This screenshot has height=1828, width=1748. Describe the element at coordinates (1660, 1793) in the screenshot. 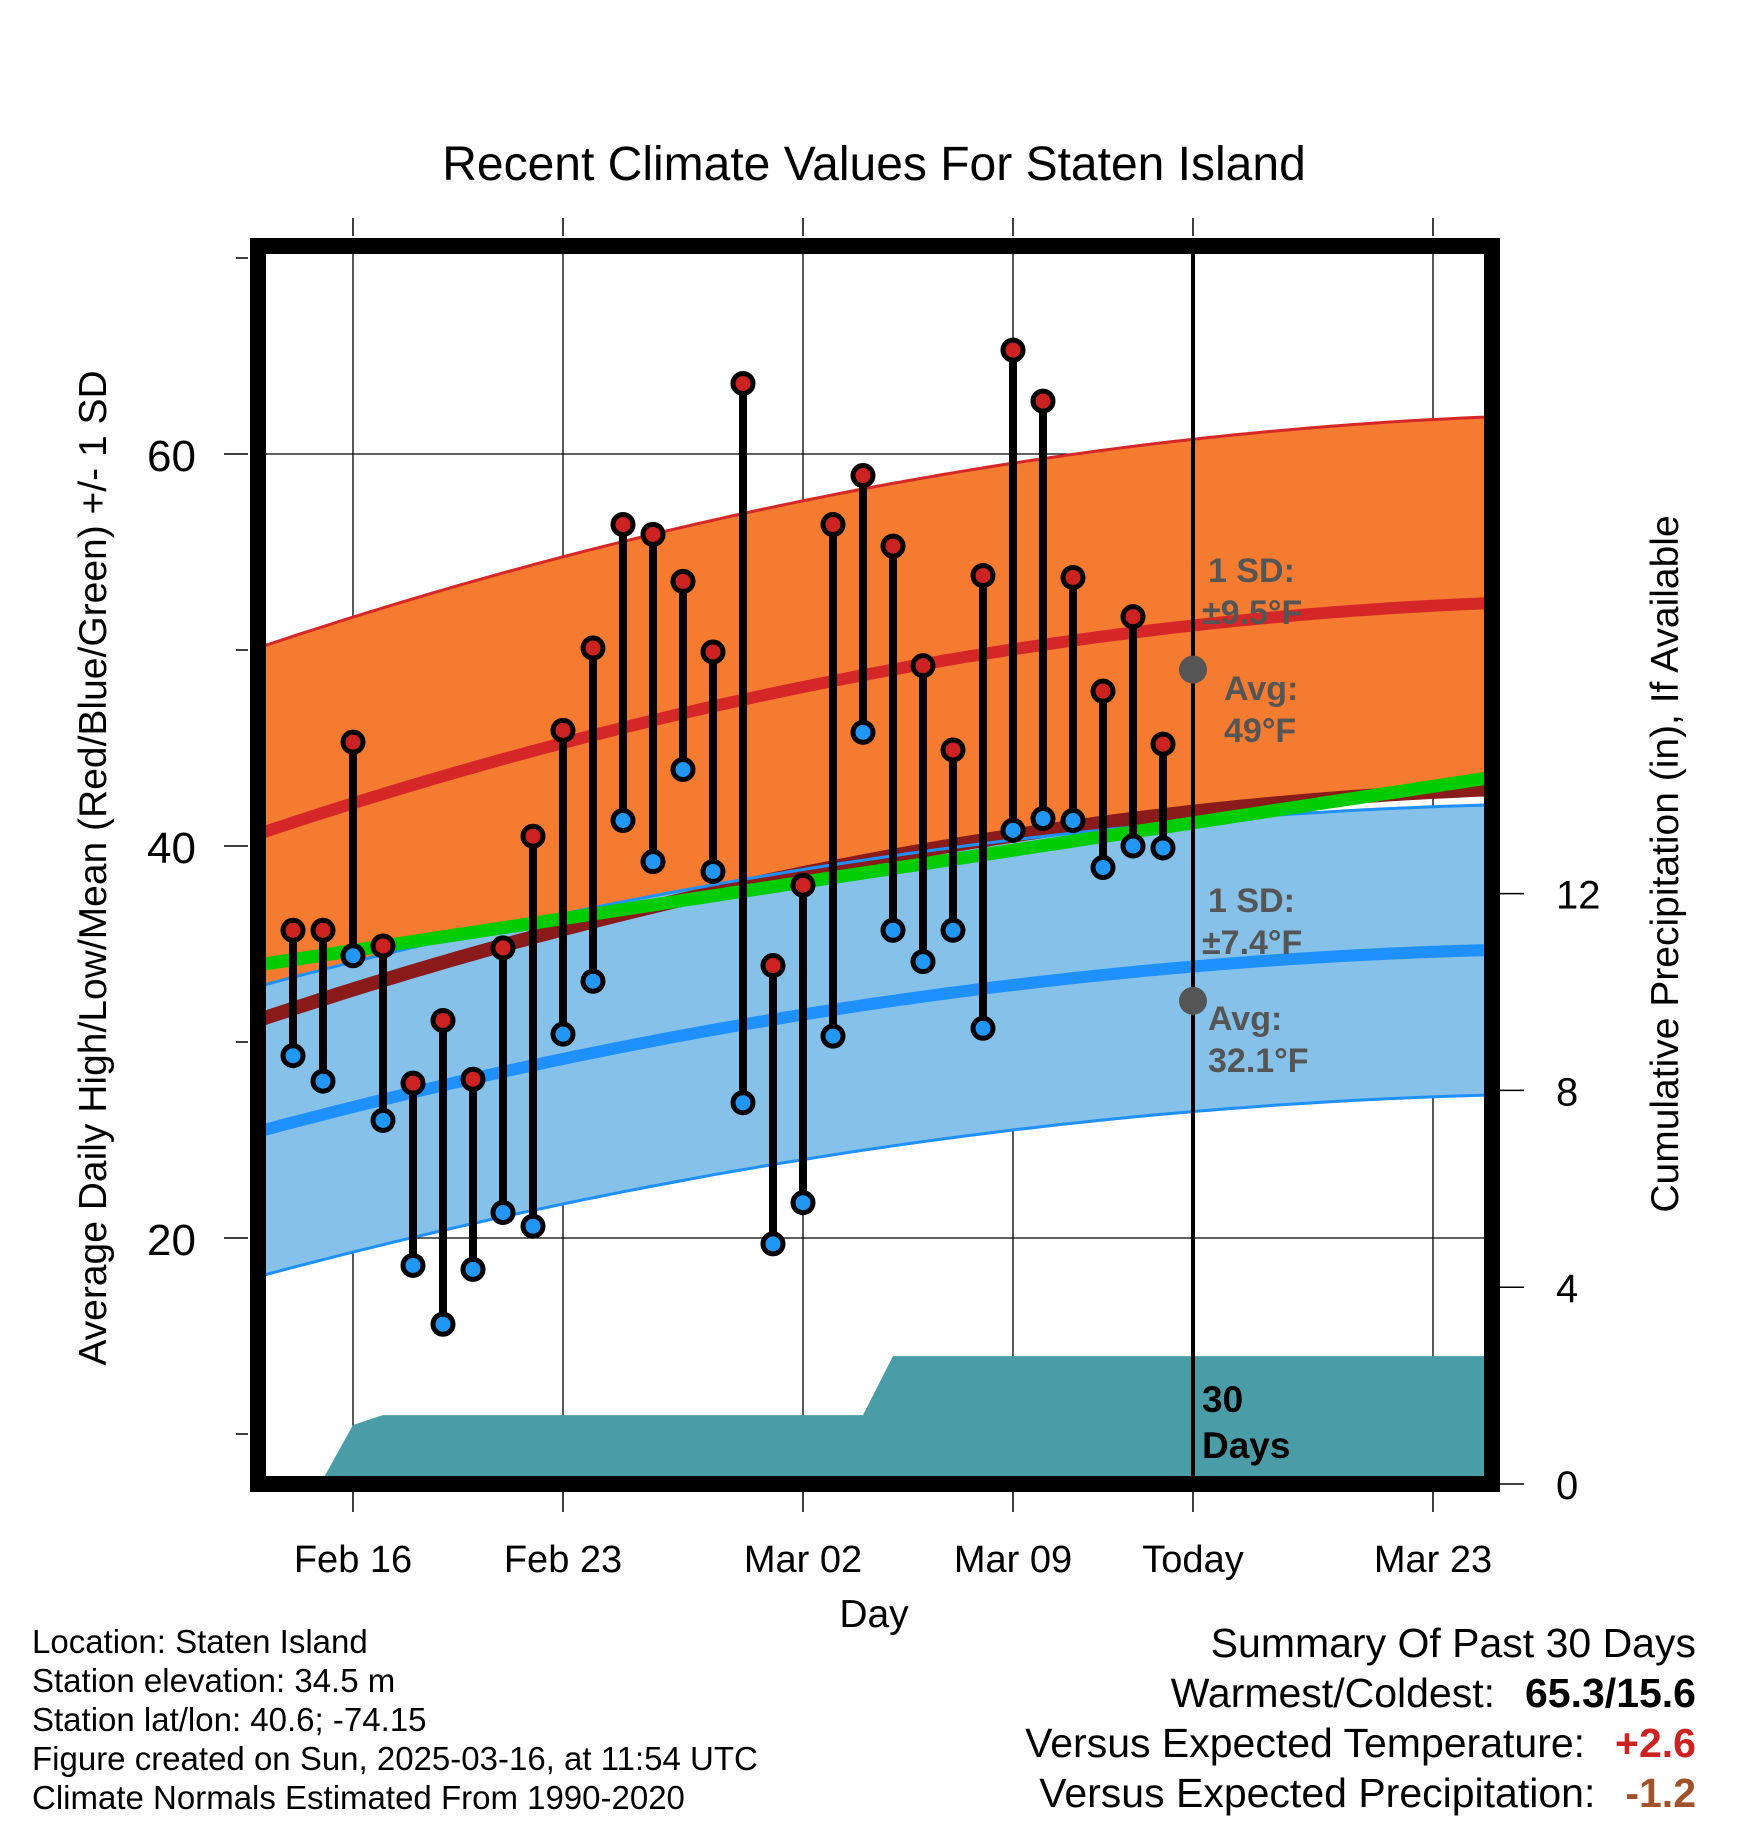

I see `precip-value: -1.2` at that location.